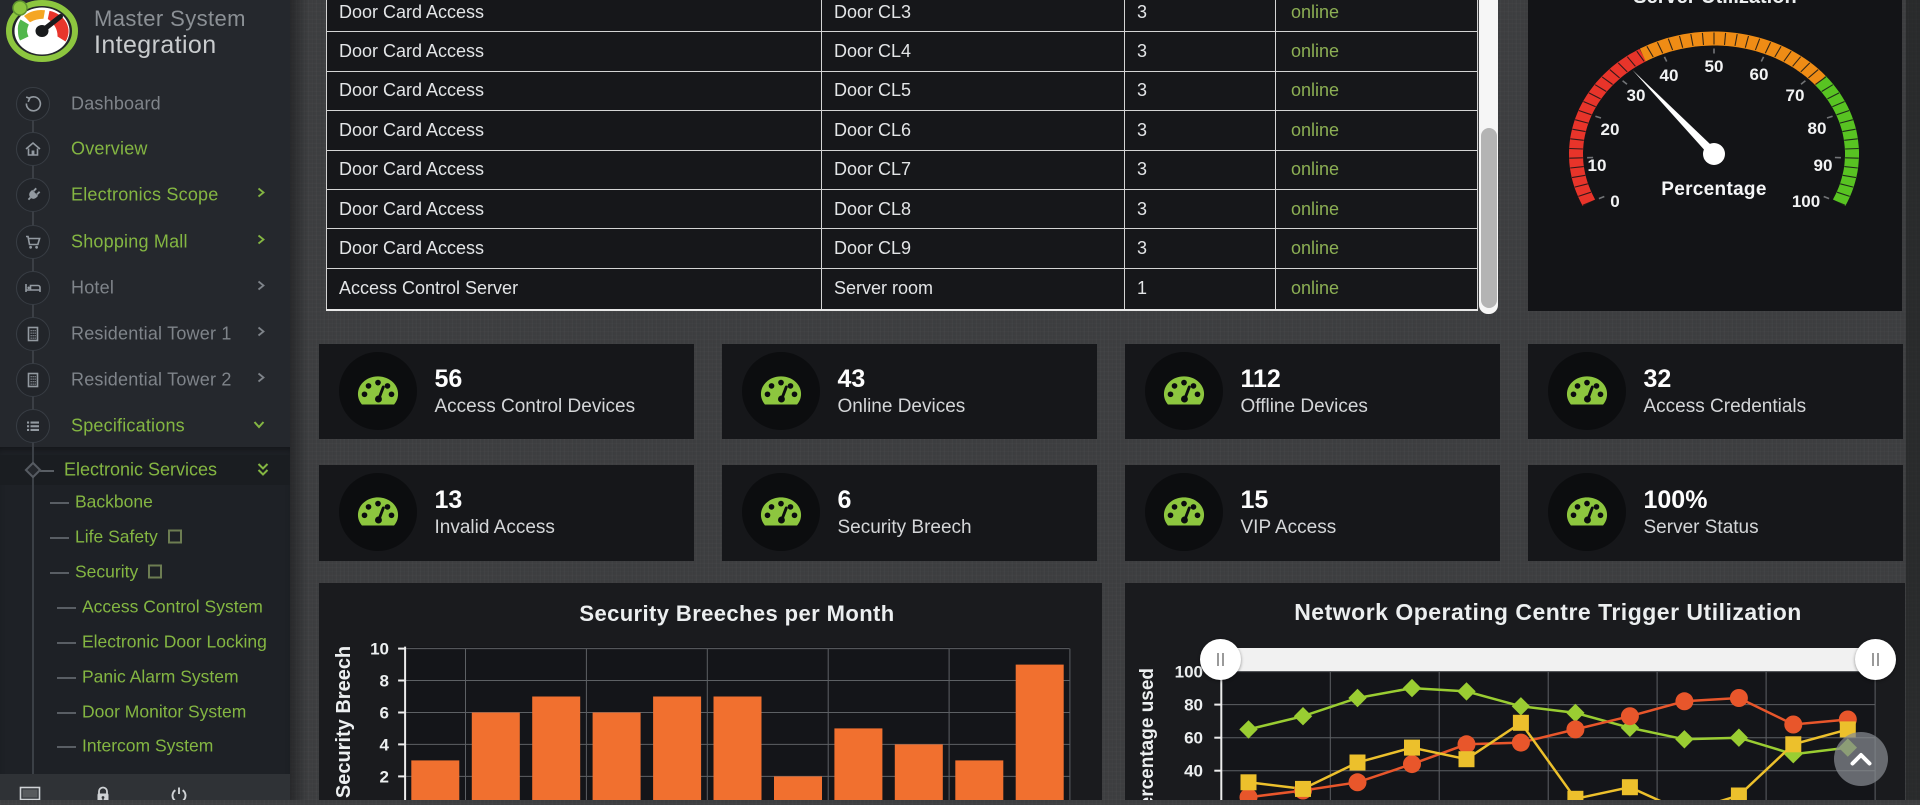  I want to click on svg-text: 50, so click(1714, 66).